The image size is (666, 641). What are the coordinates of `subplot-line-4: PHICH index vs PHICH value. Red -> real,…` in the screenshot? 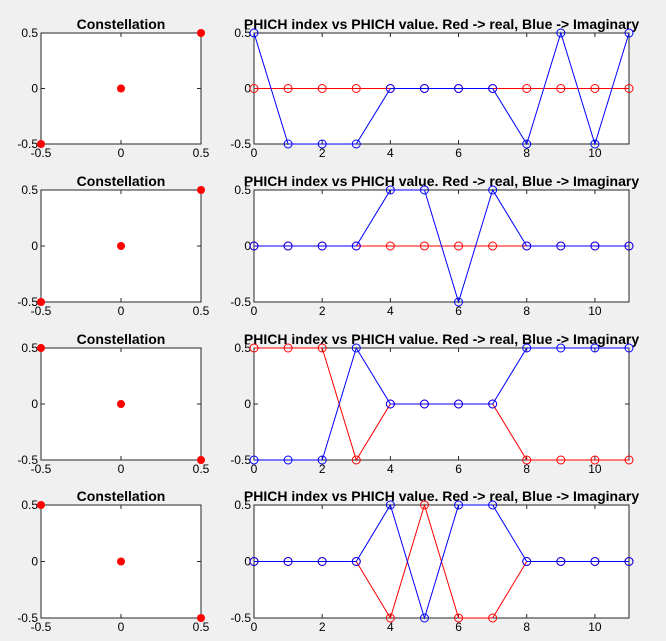 It's located at (434, 245).